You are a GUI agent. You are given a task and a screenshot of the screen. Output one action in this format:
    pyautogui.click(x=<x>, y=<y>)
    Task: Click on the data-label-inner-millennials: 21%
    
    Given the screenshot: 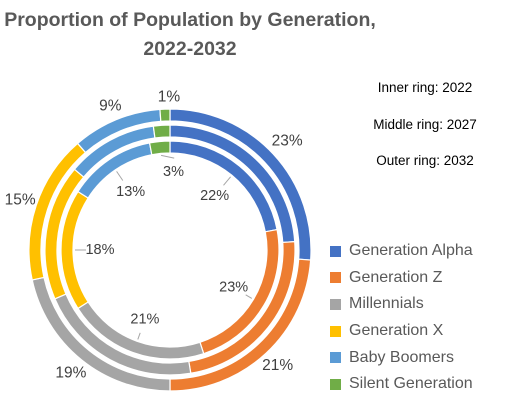 What is the action you would take?
    pyautogui.click(x=144, y=320)
    